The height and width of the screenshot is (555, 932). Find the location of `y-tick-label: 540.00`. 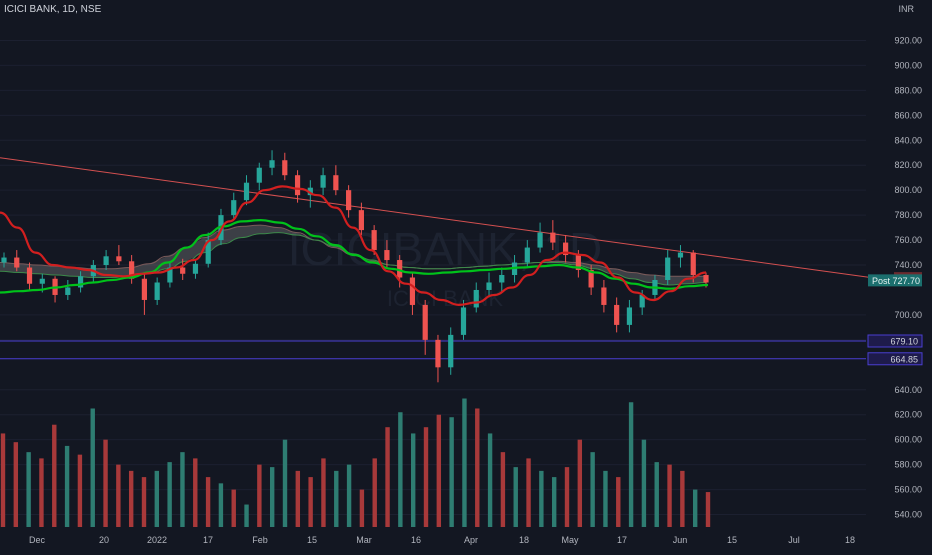

y-tick-label: 540.00 is located at coordinates (908, 515).